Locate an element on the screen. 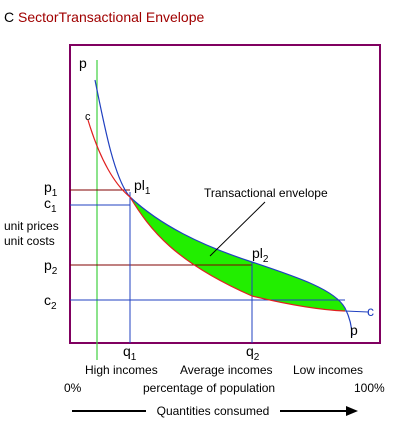 The image size is (406, 437). population-label: percentage of population is located at coordinates (209, 388).